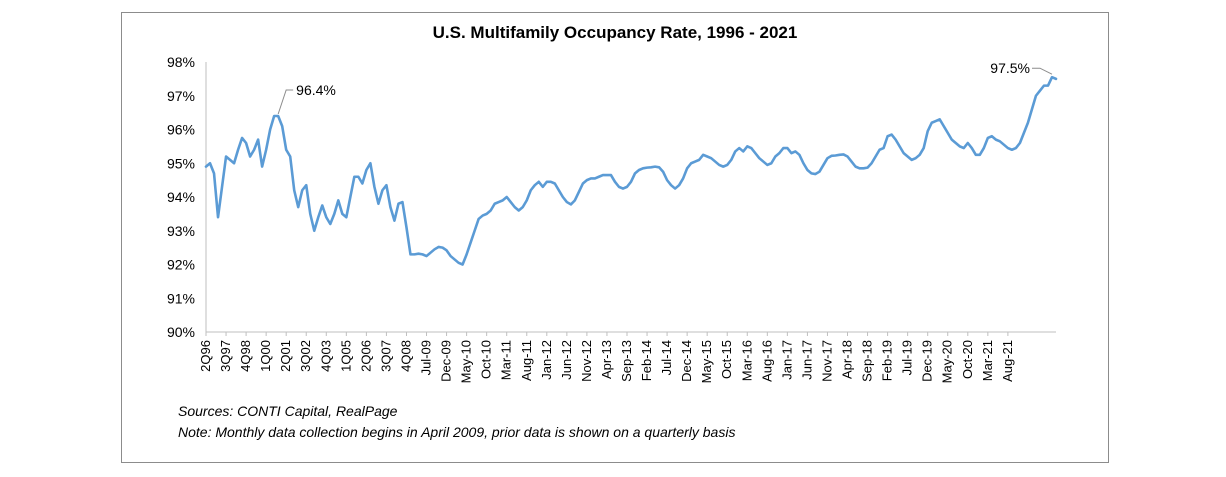 The width and height of the screenshot is (1226, 477). Describe the element at coordinates (887, 360) in the screenshot. I see `x-tick-label: Feb-19` at that location.